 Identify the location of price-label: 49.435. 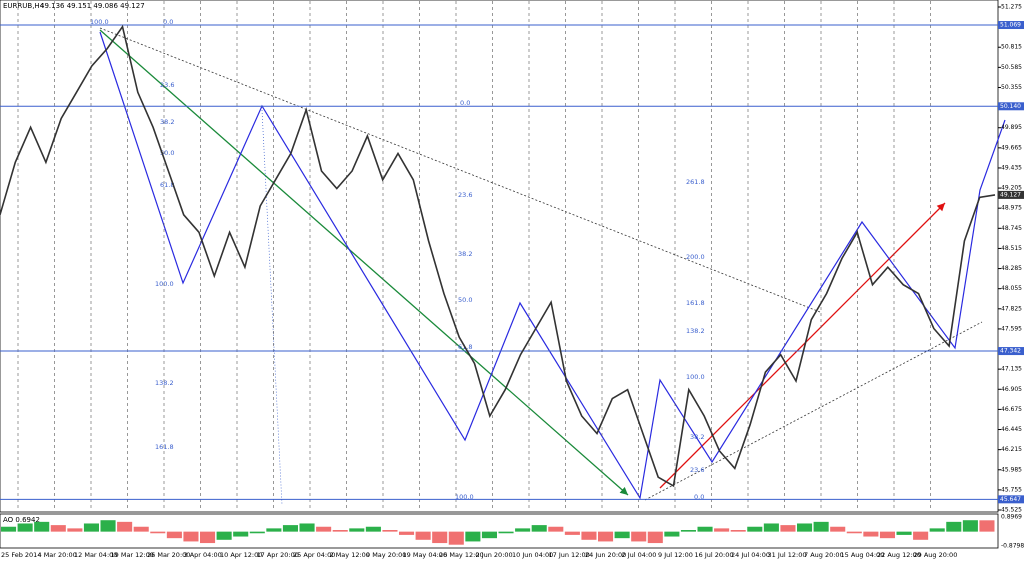
(1011, 167).